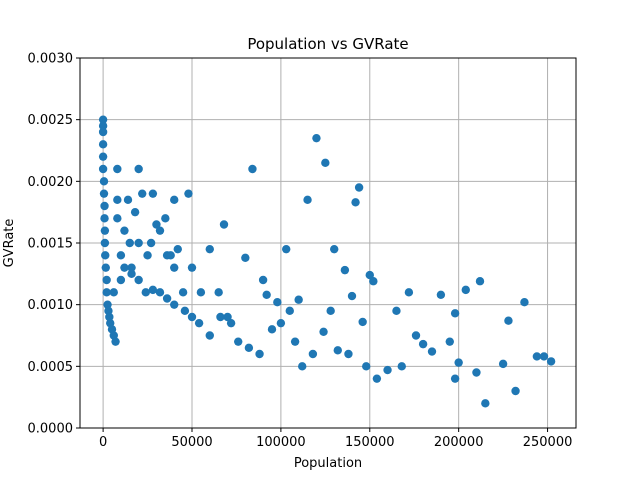  I want to click on x-tick-label: 250000, so click(548, 442).